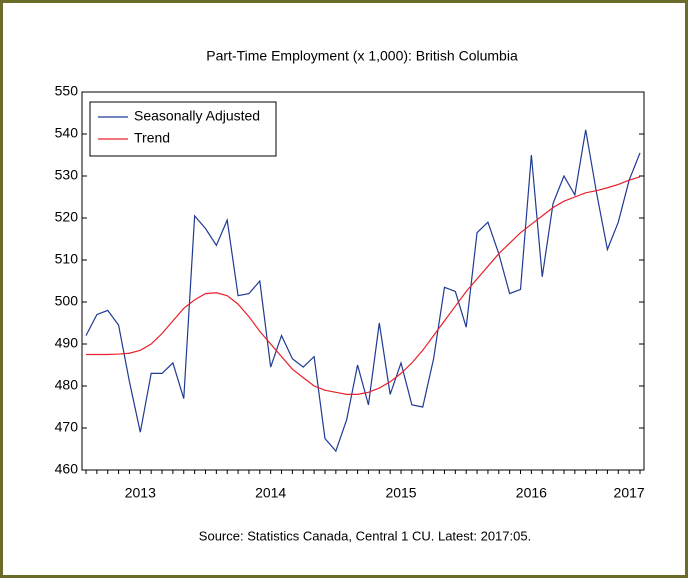 The width and height of the screenshot is (688, 578). I want to click on y-tick-label: 490, so click(67, 343).